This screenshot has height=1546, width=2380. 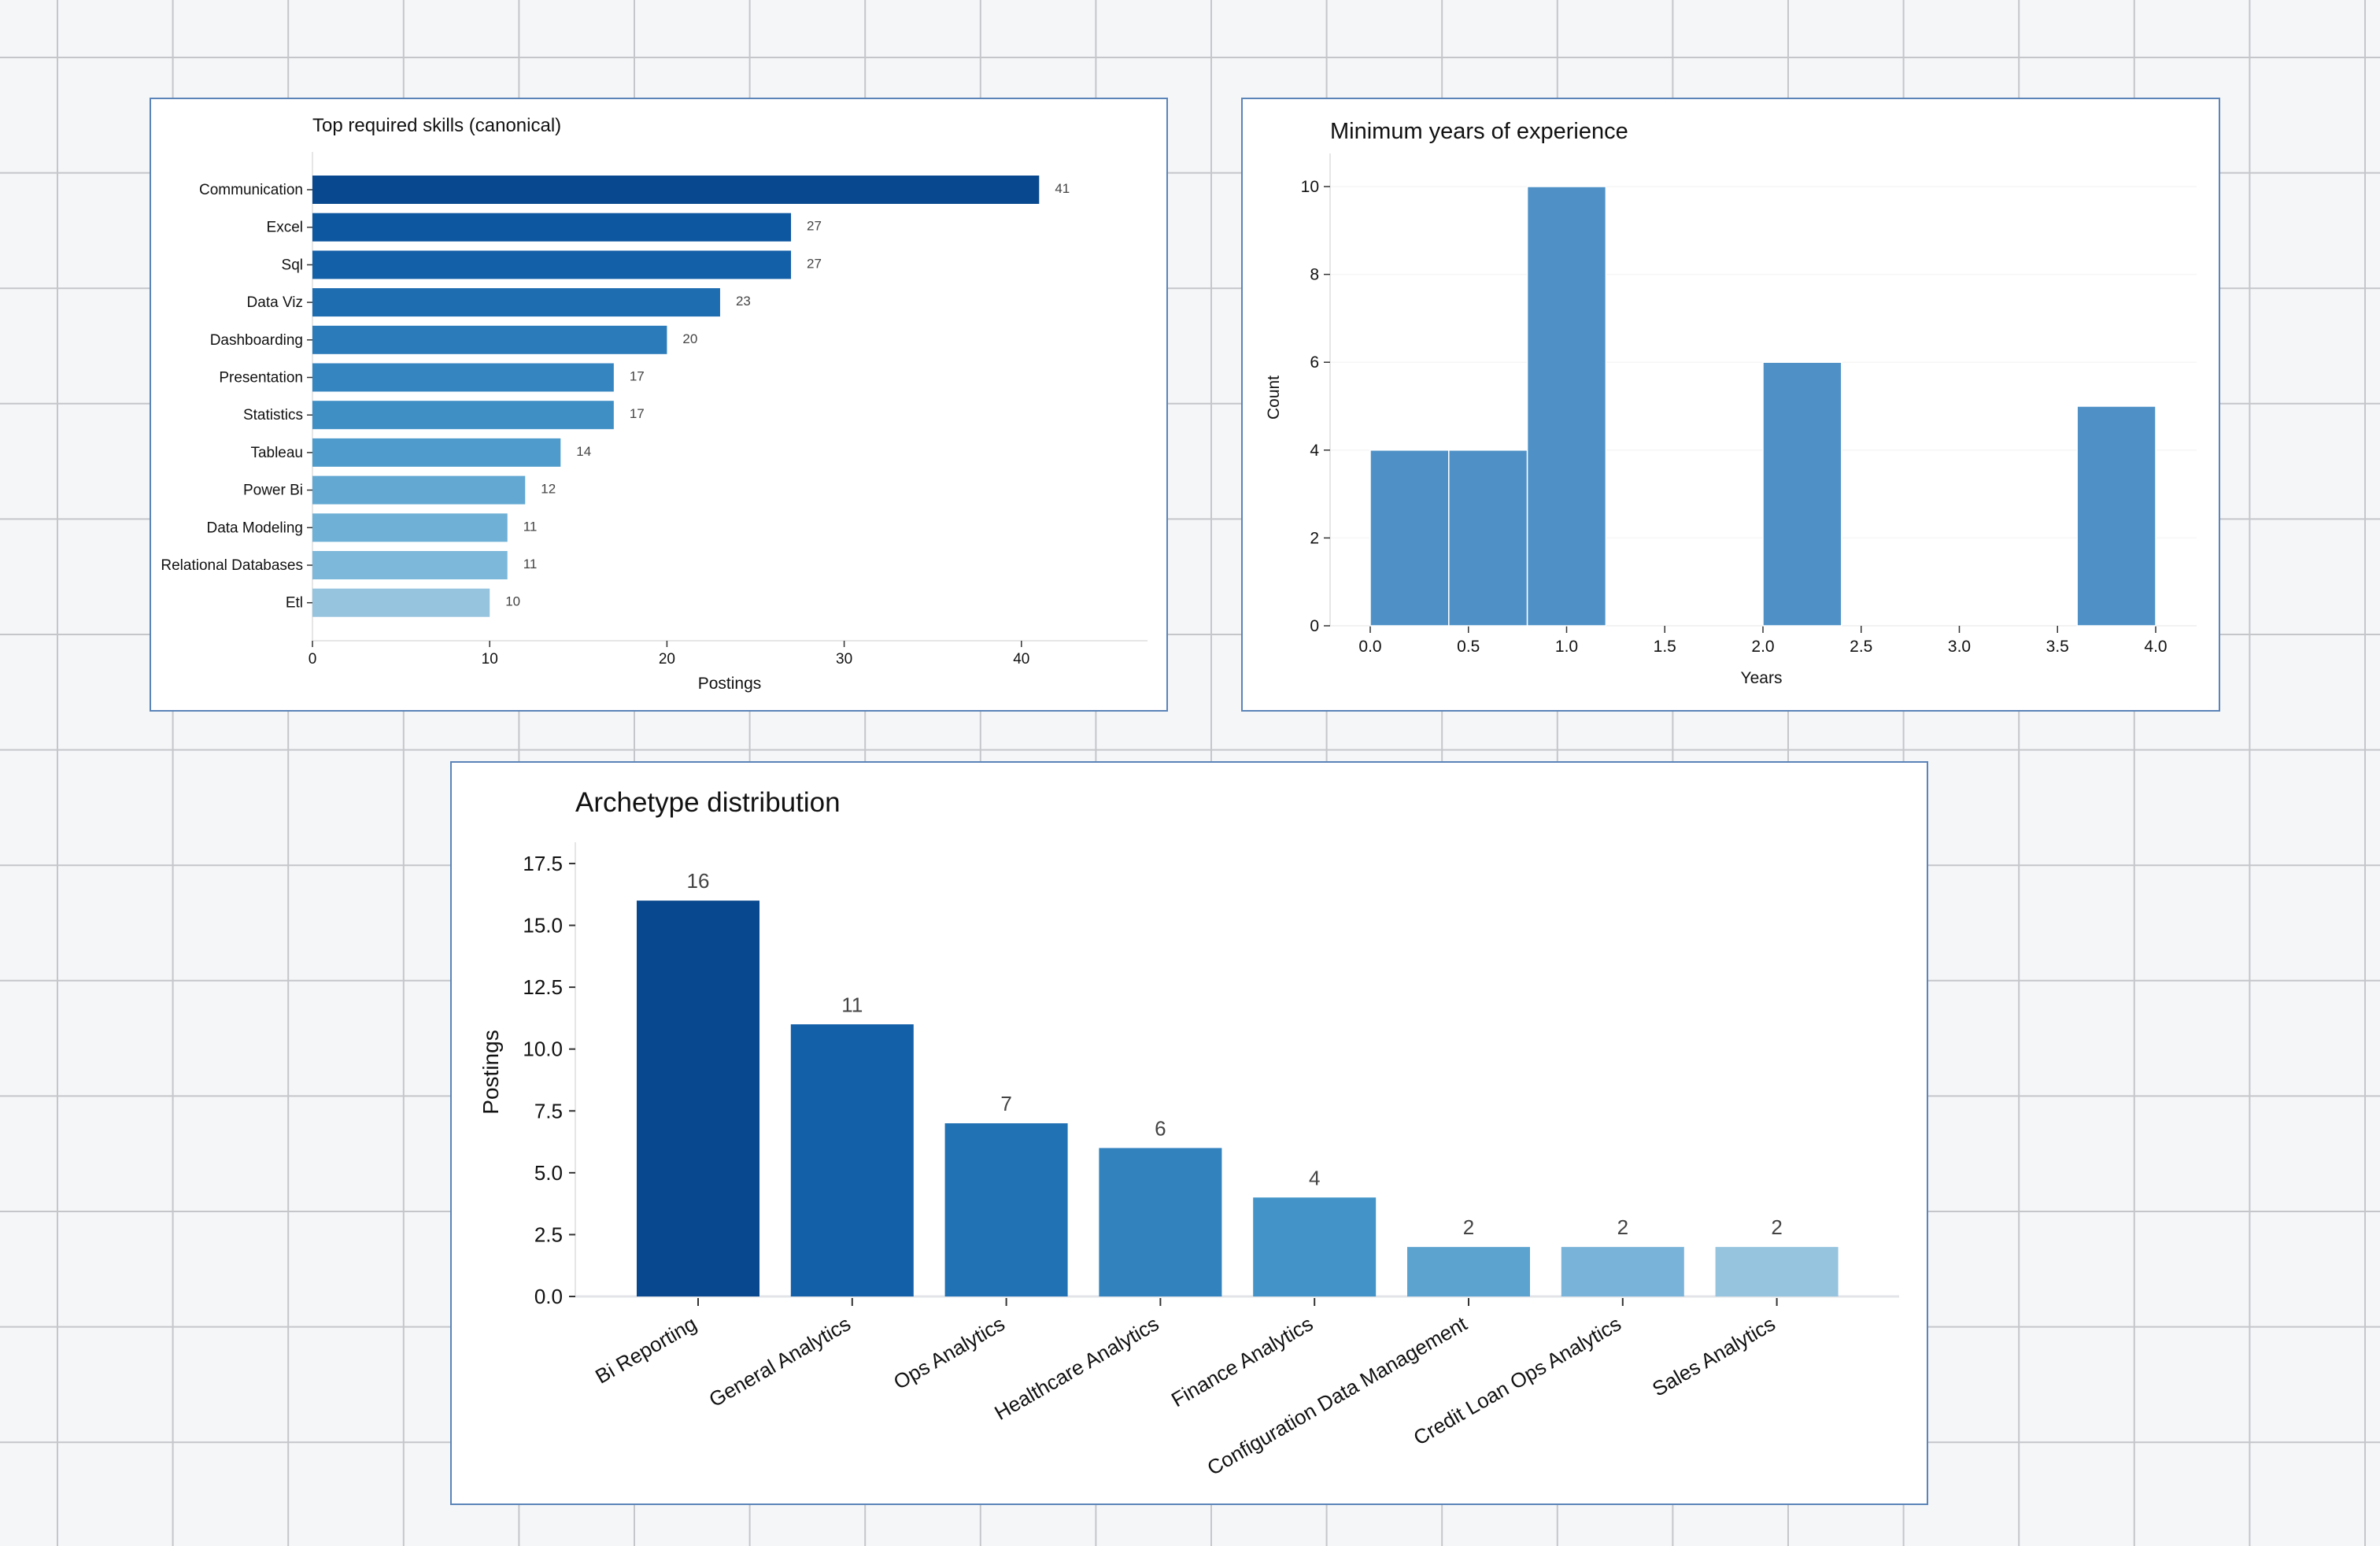 What do you see at coordinates (708, 802) in the screenshot?
I see `chart-title: Archetype distribution` at bounding box center [708, 802].